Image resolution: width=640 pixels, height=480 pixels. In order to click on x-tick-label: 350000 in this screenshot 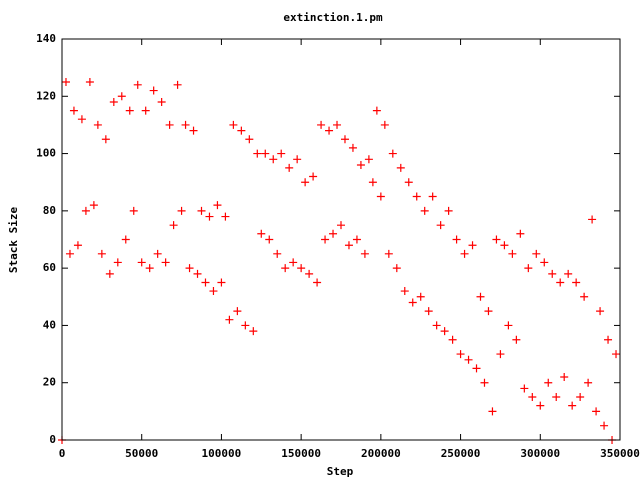, I will do `click(620, 453)`.